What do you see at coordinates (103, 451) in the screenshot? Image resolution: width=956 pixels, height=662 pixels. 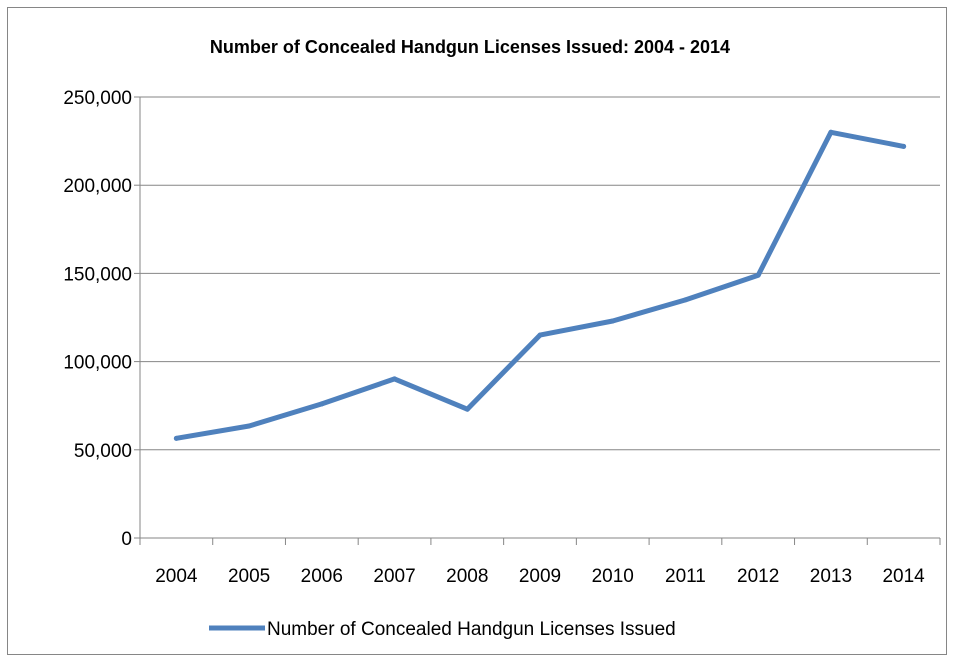 I see `y-tick-label: 50,000` at bounding box center [103, 451].